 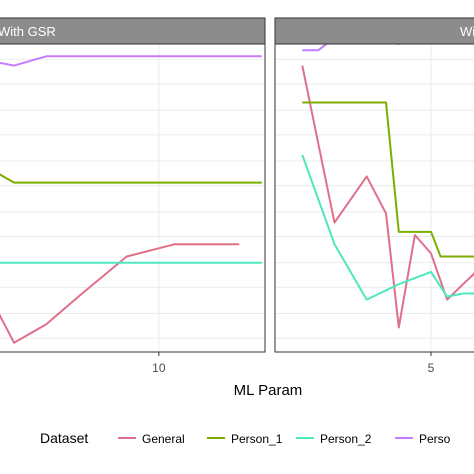 What do you see at coordinates (64, 438) in the screenshot?
I see `legend-title: Dataset` at bounding box center [64, 438].